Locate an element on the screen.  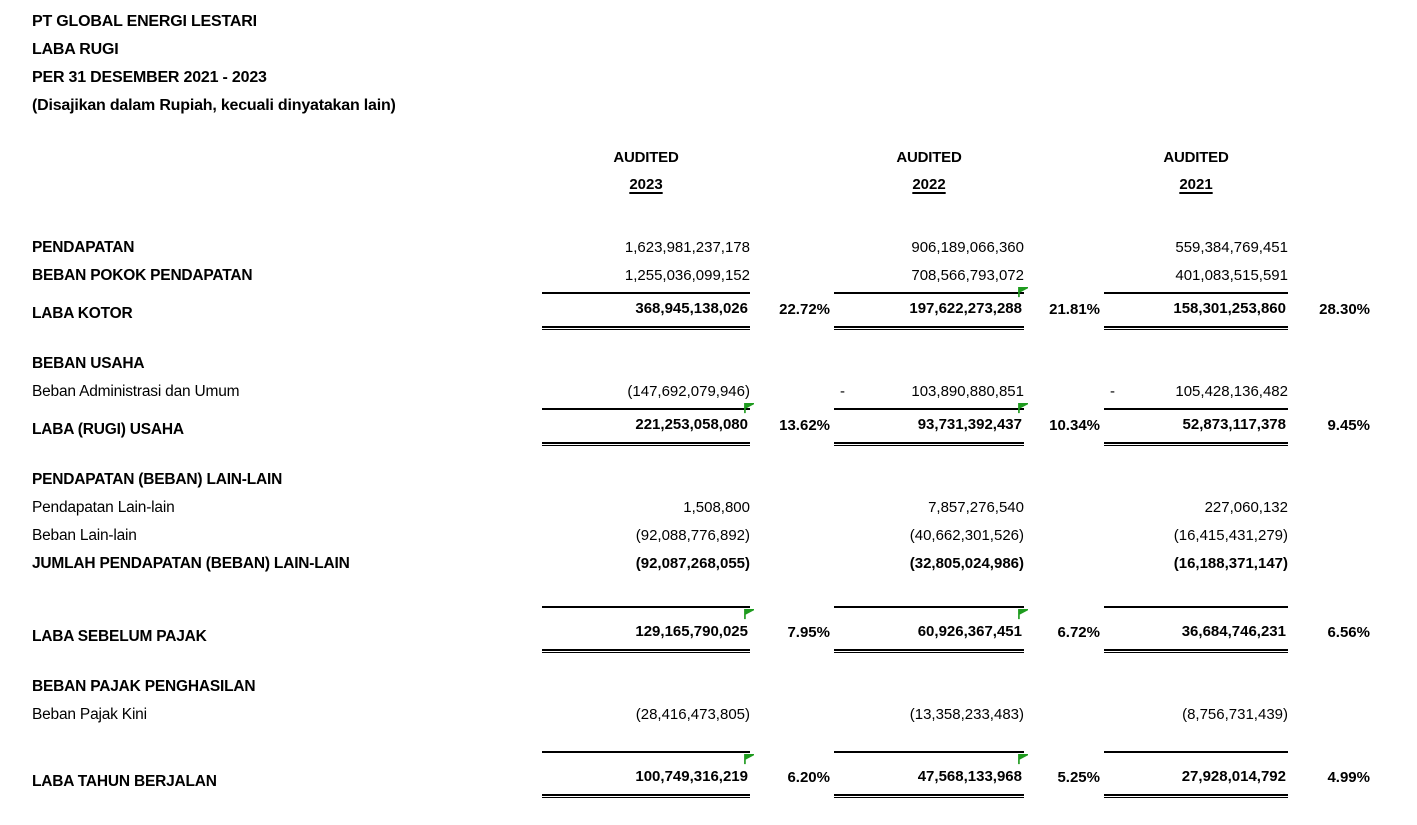
value-cell-2022: (32,805,024,986) is located at coordinates (966, 563).